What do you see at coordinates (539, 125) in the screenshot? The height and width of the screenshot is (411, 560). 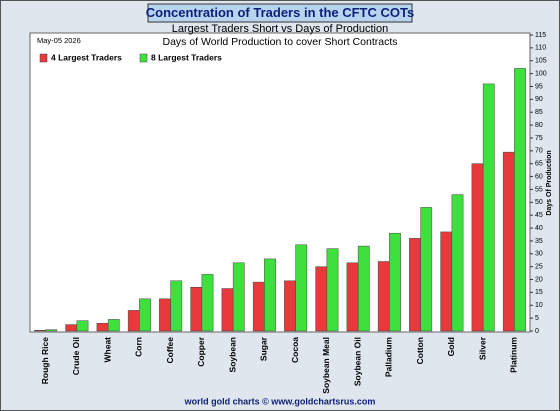 I see `y-tick-label: 80` at bounding box center [539, 125].